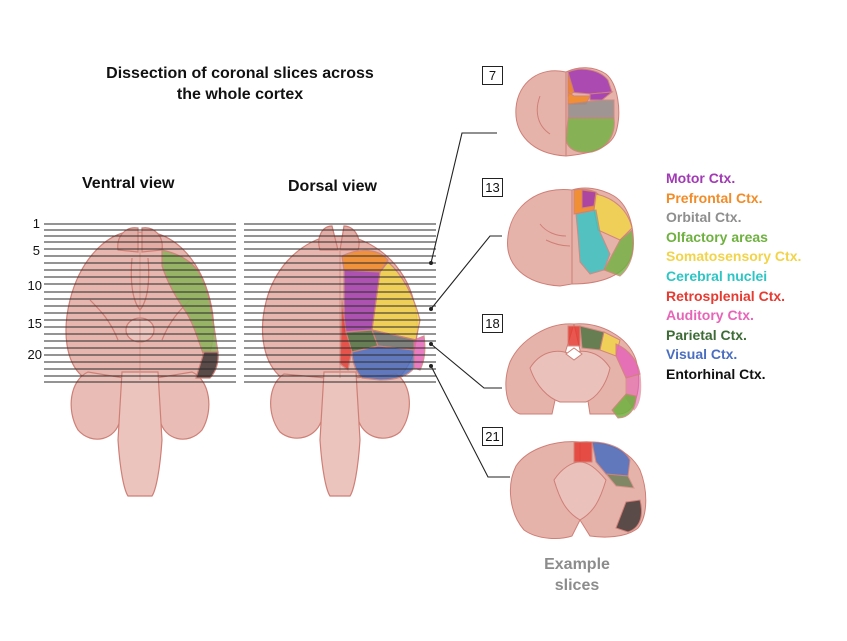 The height and width of the screenshot is (641, 847). I want to click on slice-label-7: 7, so click(492, 75).